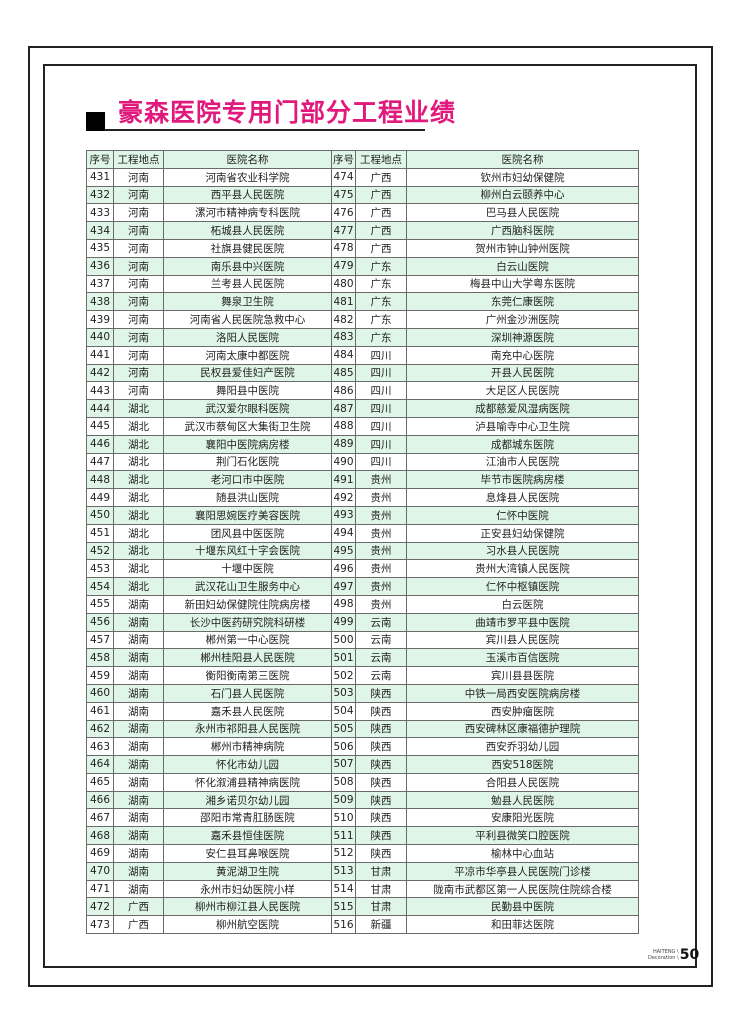 This screenshot has width=750, height=1024. Describe the element at coordinates (362, 925) in the screenshot. I see `table-row: 473 广西 柳州航空医院 516 新疆 和田菲达医院` at that location.